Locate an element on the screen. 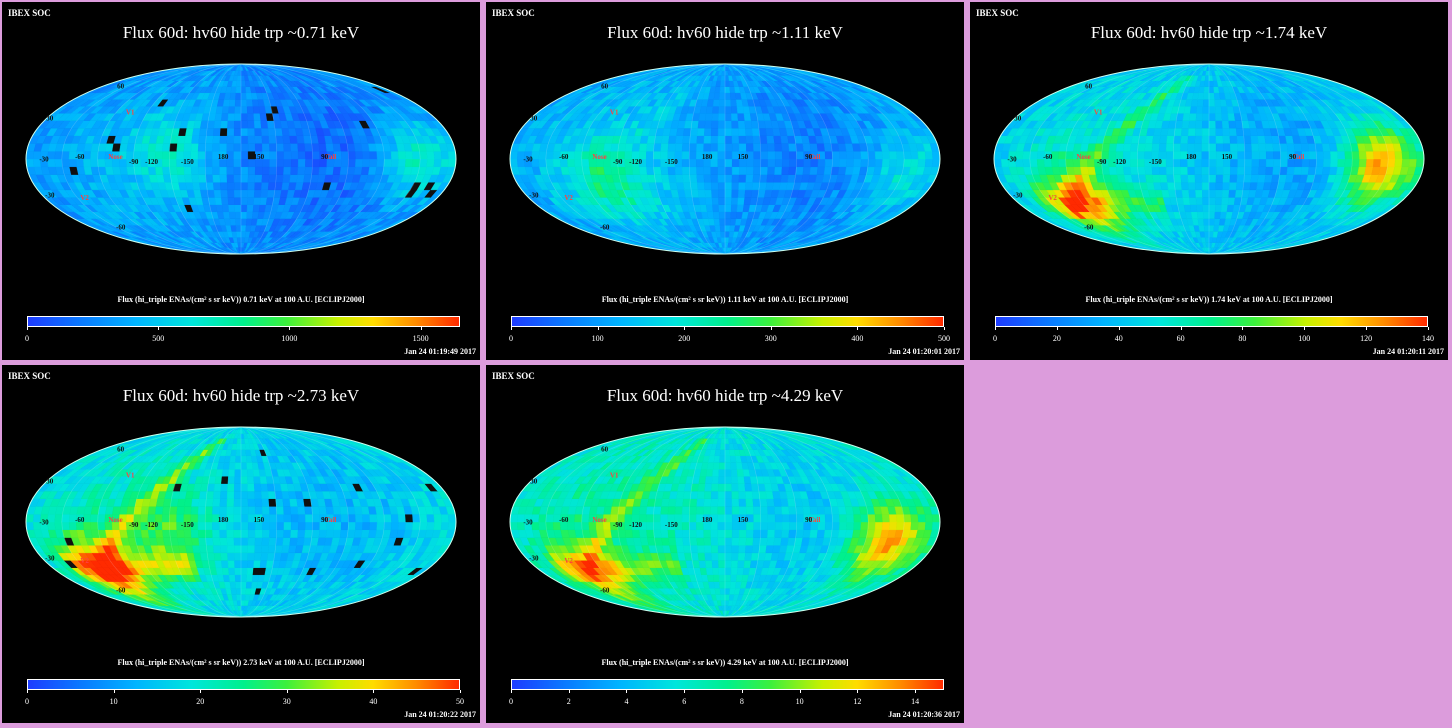 The width and height of the screenshot is (1452, 728). map-label: -60 is located at coordinates (80, 157).